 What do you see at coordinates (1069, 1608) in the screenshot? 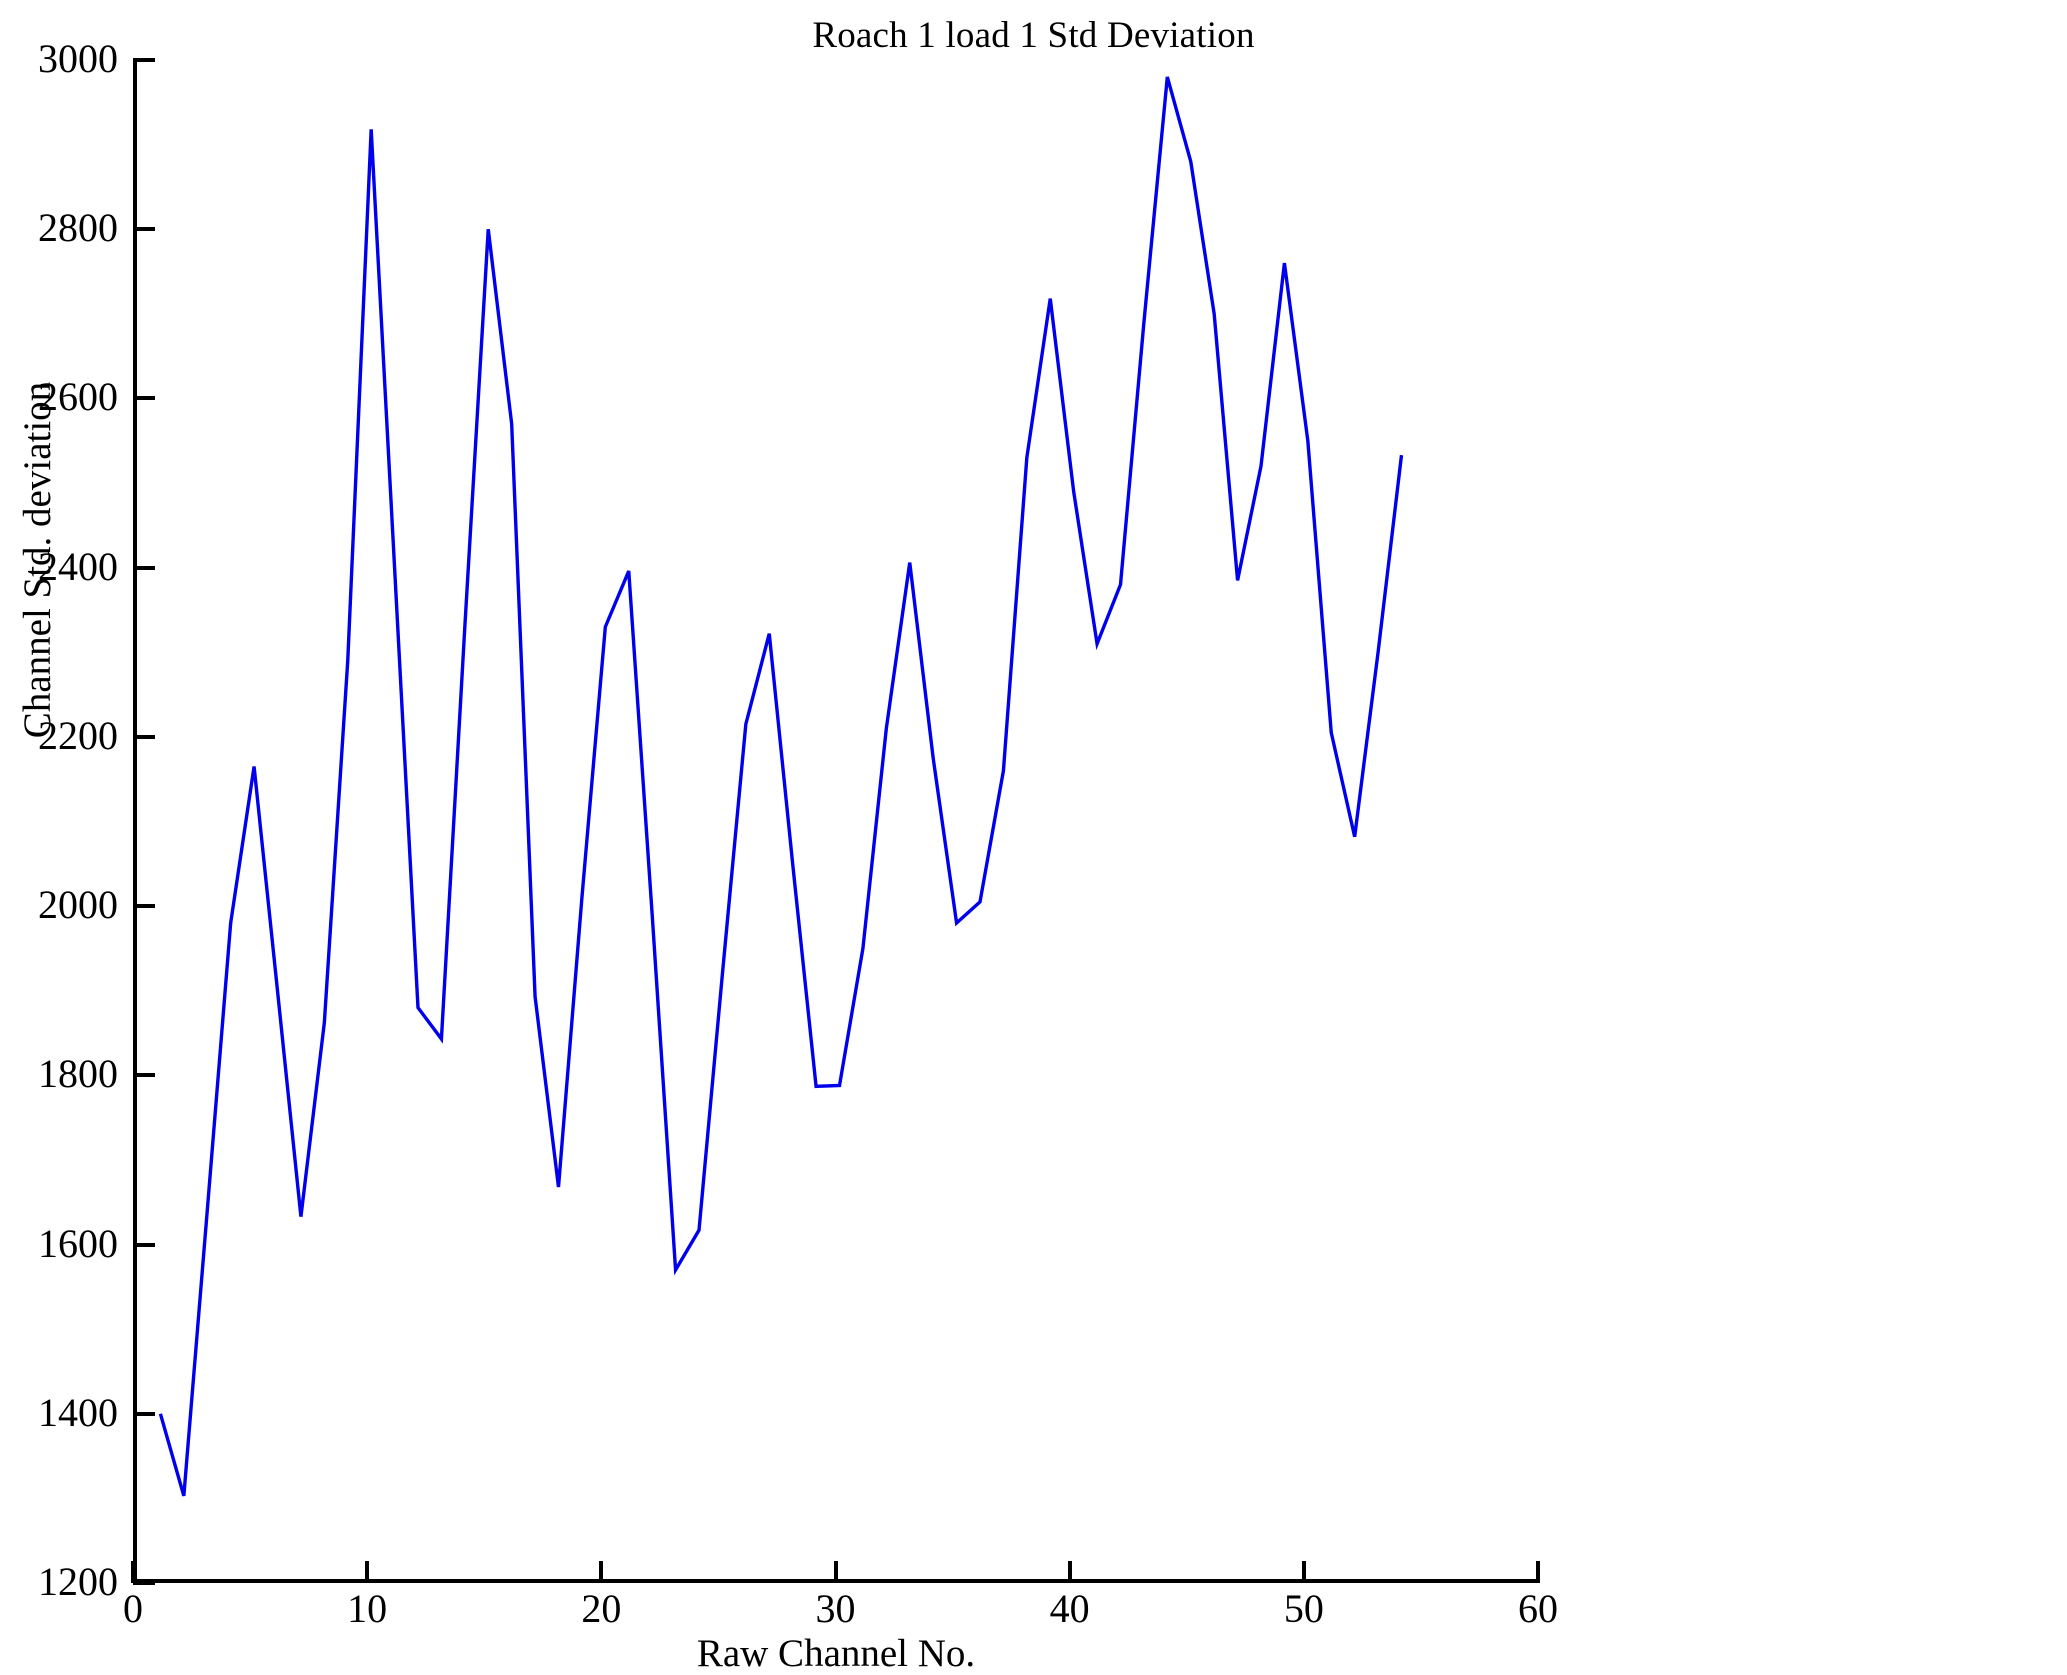
I see `x-tick-label: 40` at bounding box center [1069, 1608].